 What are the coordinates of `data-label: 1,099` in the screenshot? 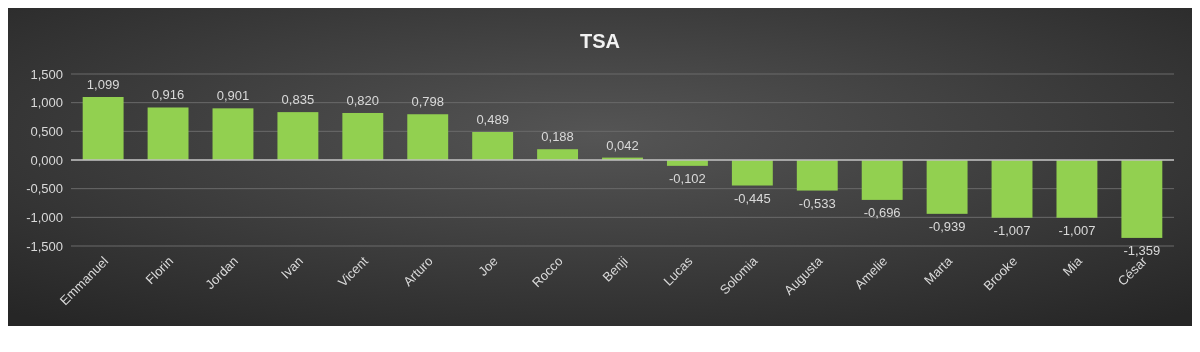 It's located at (103, 84).